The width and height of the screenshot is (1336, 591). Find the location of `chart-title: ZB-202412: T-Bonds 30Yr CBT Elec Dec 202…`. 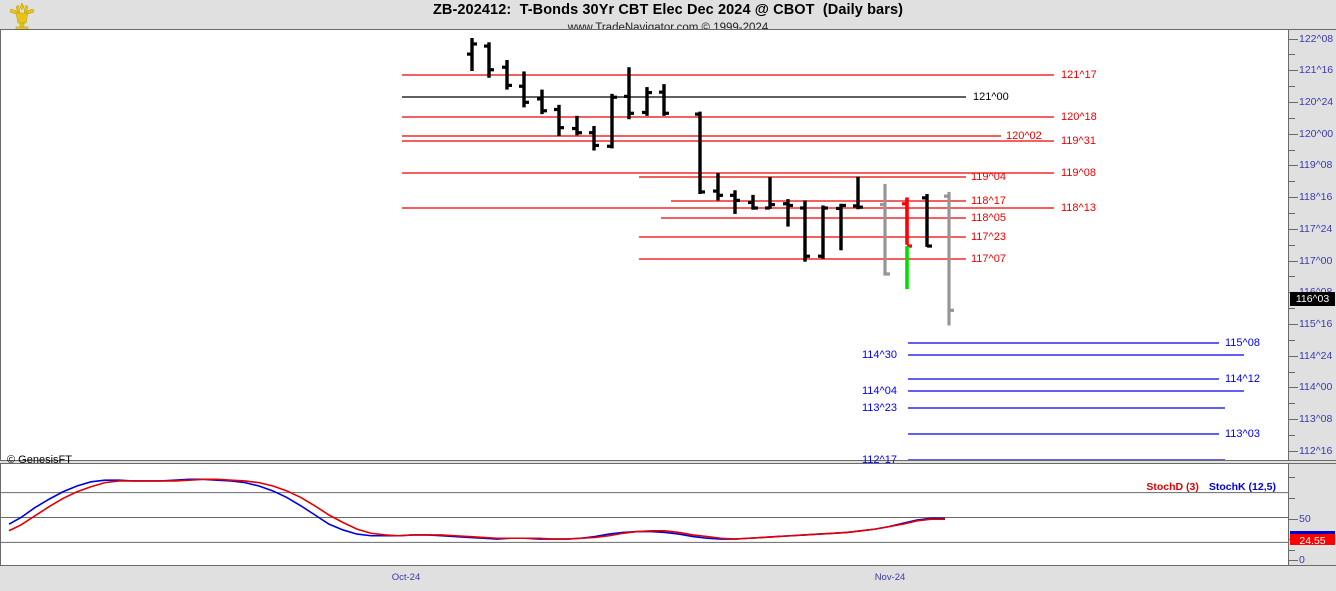

chart-title: ZB-202412: T-Bonds 30Yr CBT Elec Dec 202… is located at coordinates (668, 10).